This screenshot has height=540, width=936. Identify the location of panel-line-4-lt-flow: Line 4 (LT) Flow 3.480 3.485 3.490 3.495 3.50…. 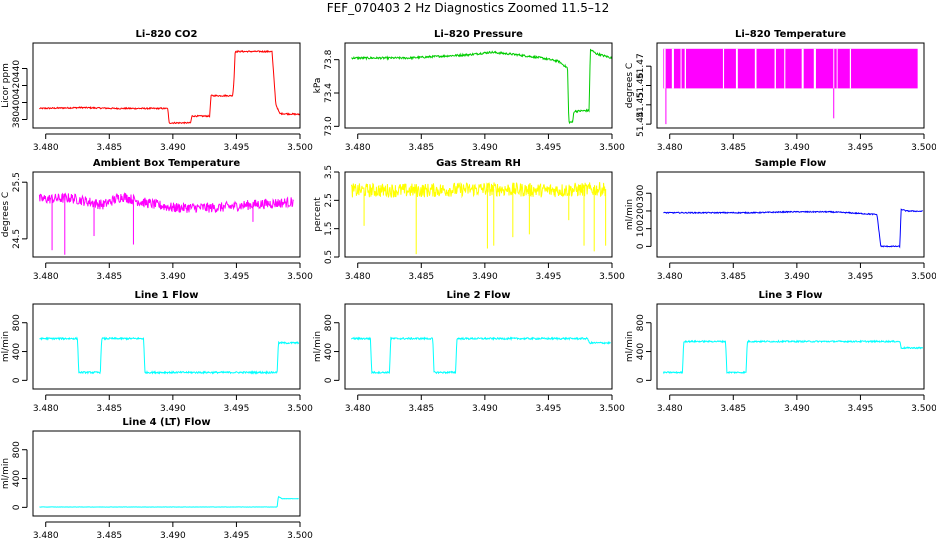
(157, 478).